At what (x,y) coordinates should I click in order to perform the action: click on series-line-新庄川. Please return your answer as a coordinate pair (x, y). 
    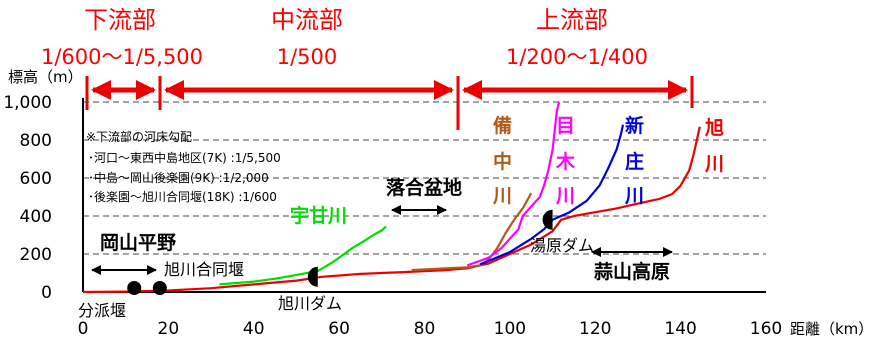
    Looking at the image, I should click on (552, 195).